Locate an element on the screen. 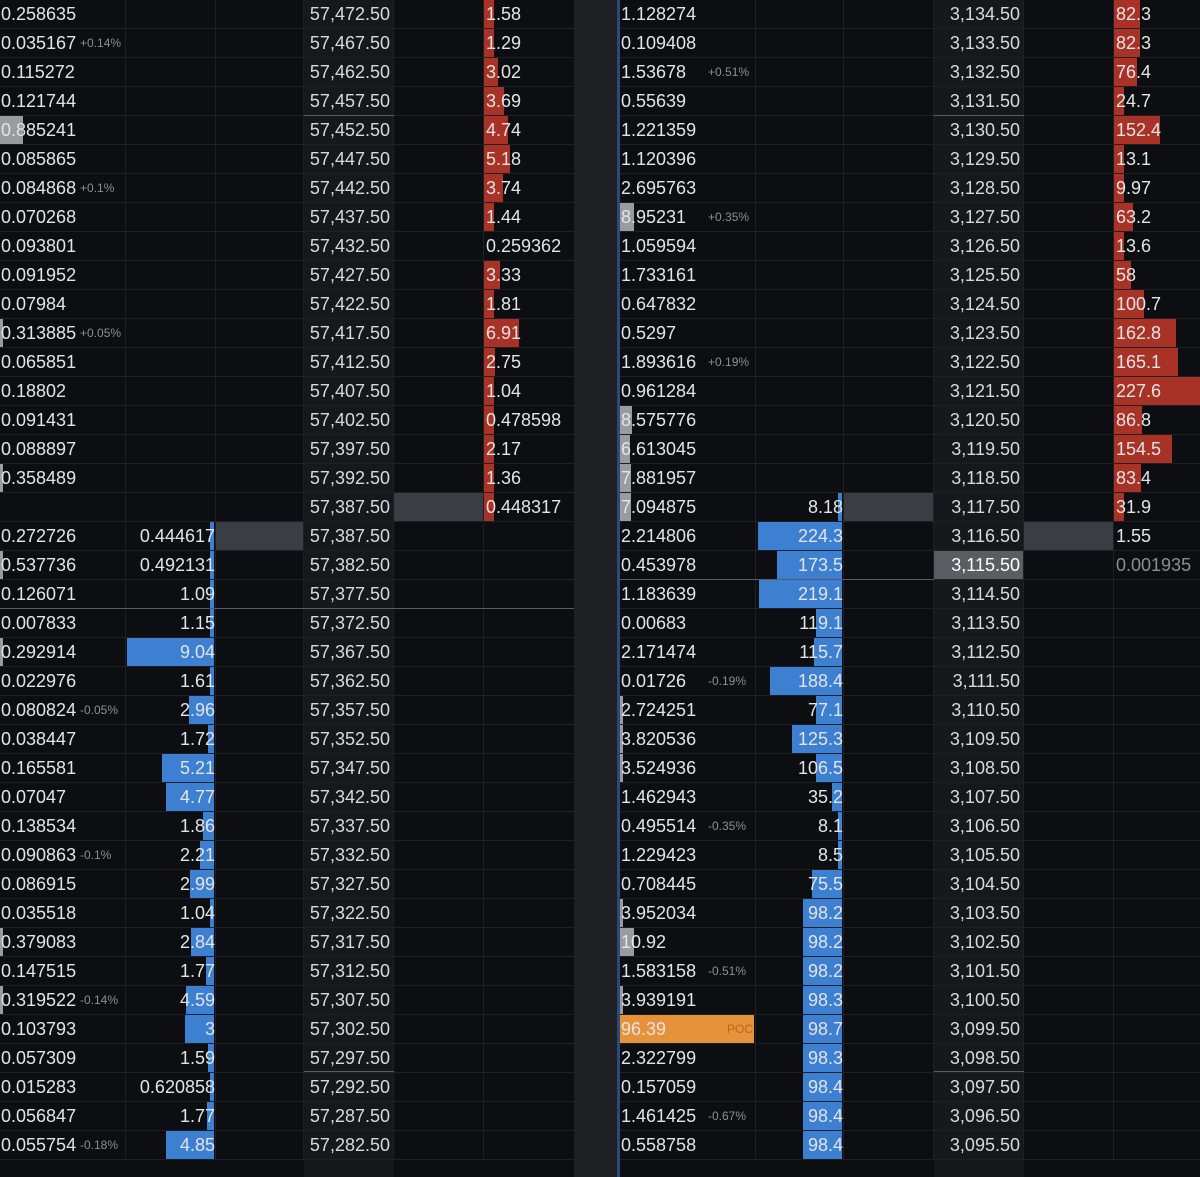  price-cell: 57,337.50 is located at coordinates (349, 826).